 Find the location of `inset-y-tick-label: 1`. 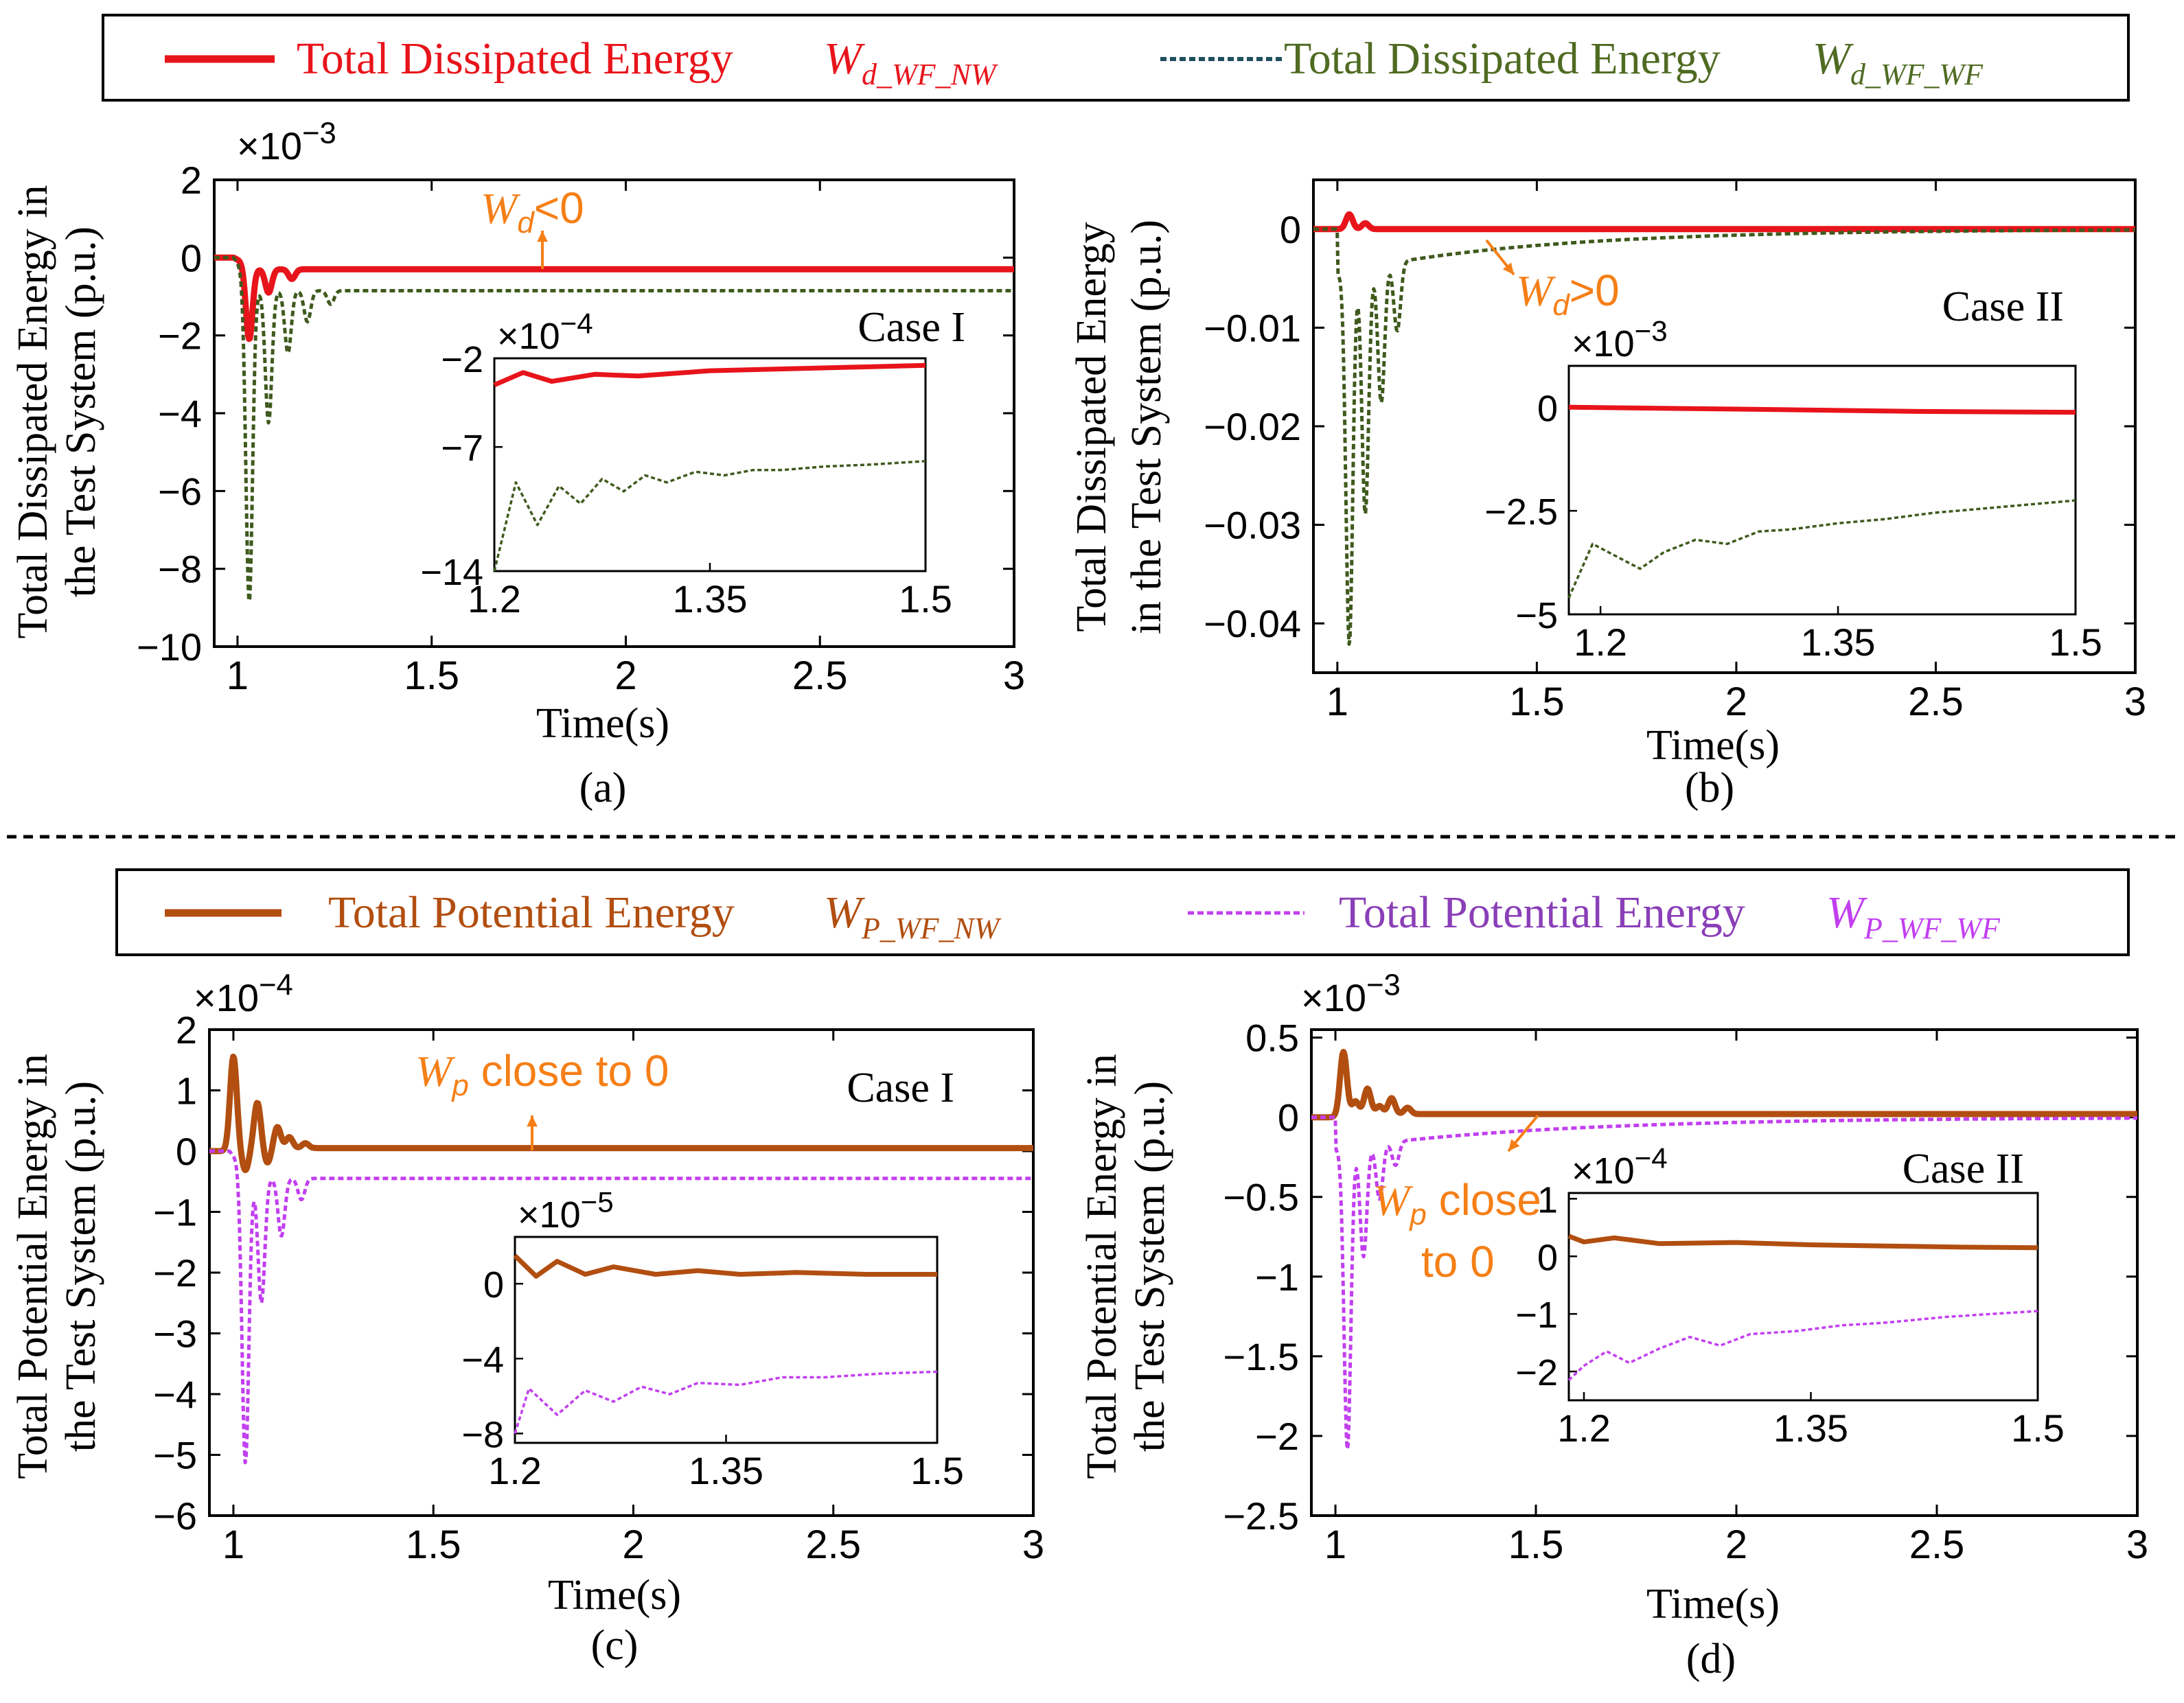

inset-y-tick-label: 1 is located at coordinates (1547, 1199).